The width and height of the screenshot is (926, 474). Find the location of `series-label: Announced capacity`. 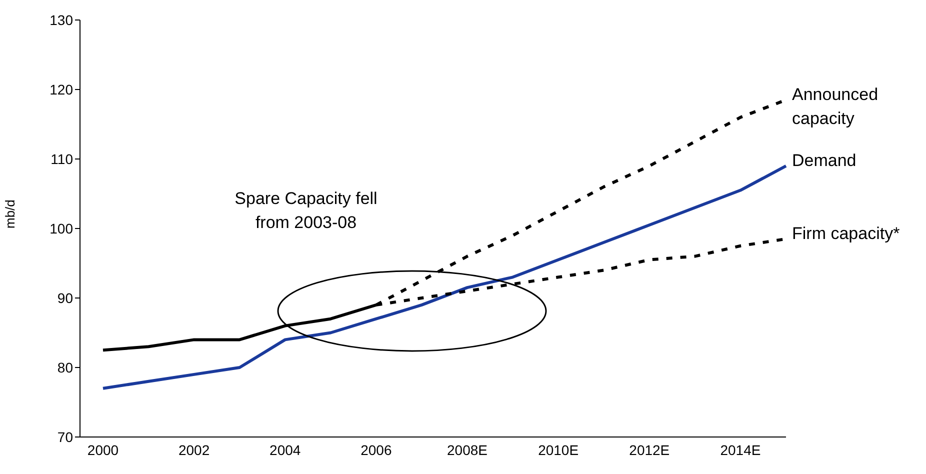

series-label: Announced capacity is located at coordinates (835, 106).